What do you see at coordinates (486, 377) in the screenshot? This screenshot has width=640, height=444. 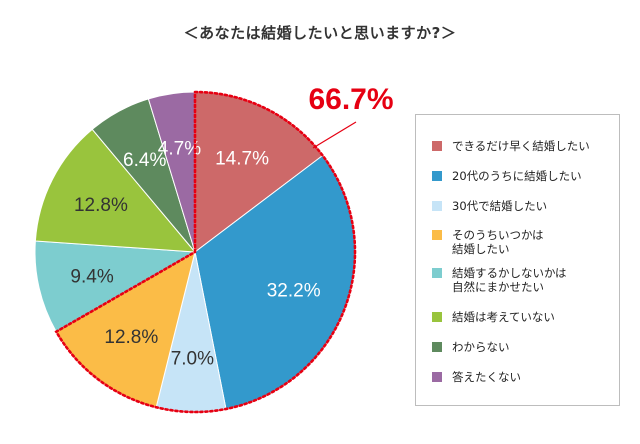 I see `legend-label: 答えたくない` at bounding box center [486, 377].